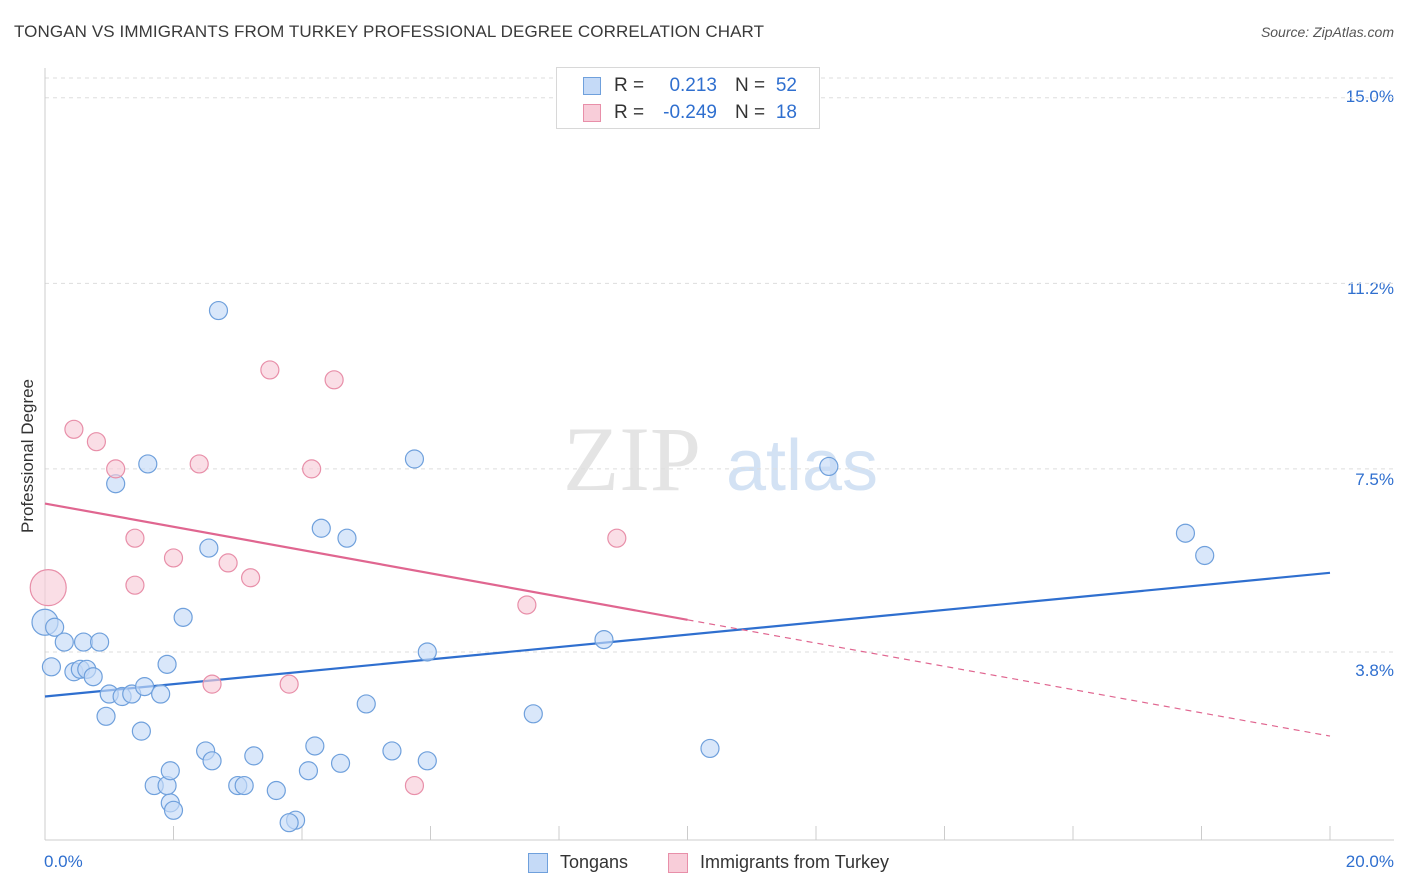 This screenshot has width=1406, height=892. What do you see at coordinates (795, 862) in the screenshot?
I see `legend-label: Immigrants from Turkey` at bounding box center [795, 862].